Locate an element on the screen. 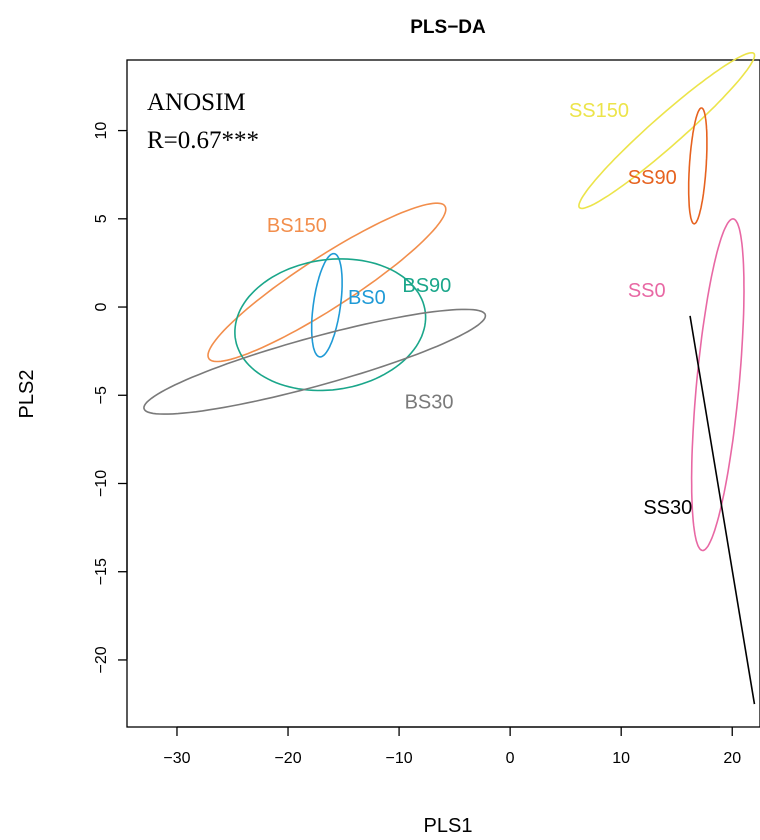 The width and height of the screenshot is (760, 840). anosim-r-value: R=0.67*** is located at coordinates (203, 140).